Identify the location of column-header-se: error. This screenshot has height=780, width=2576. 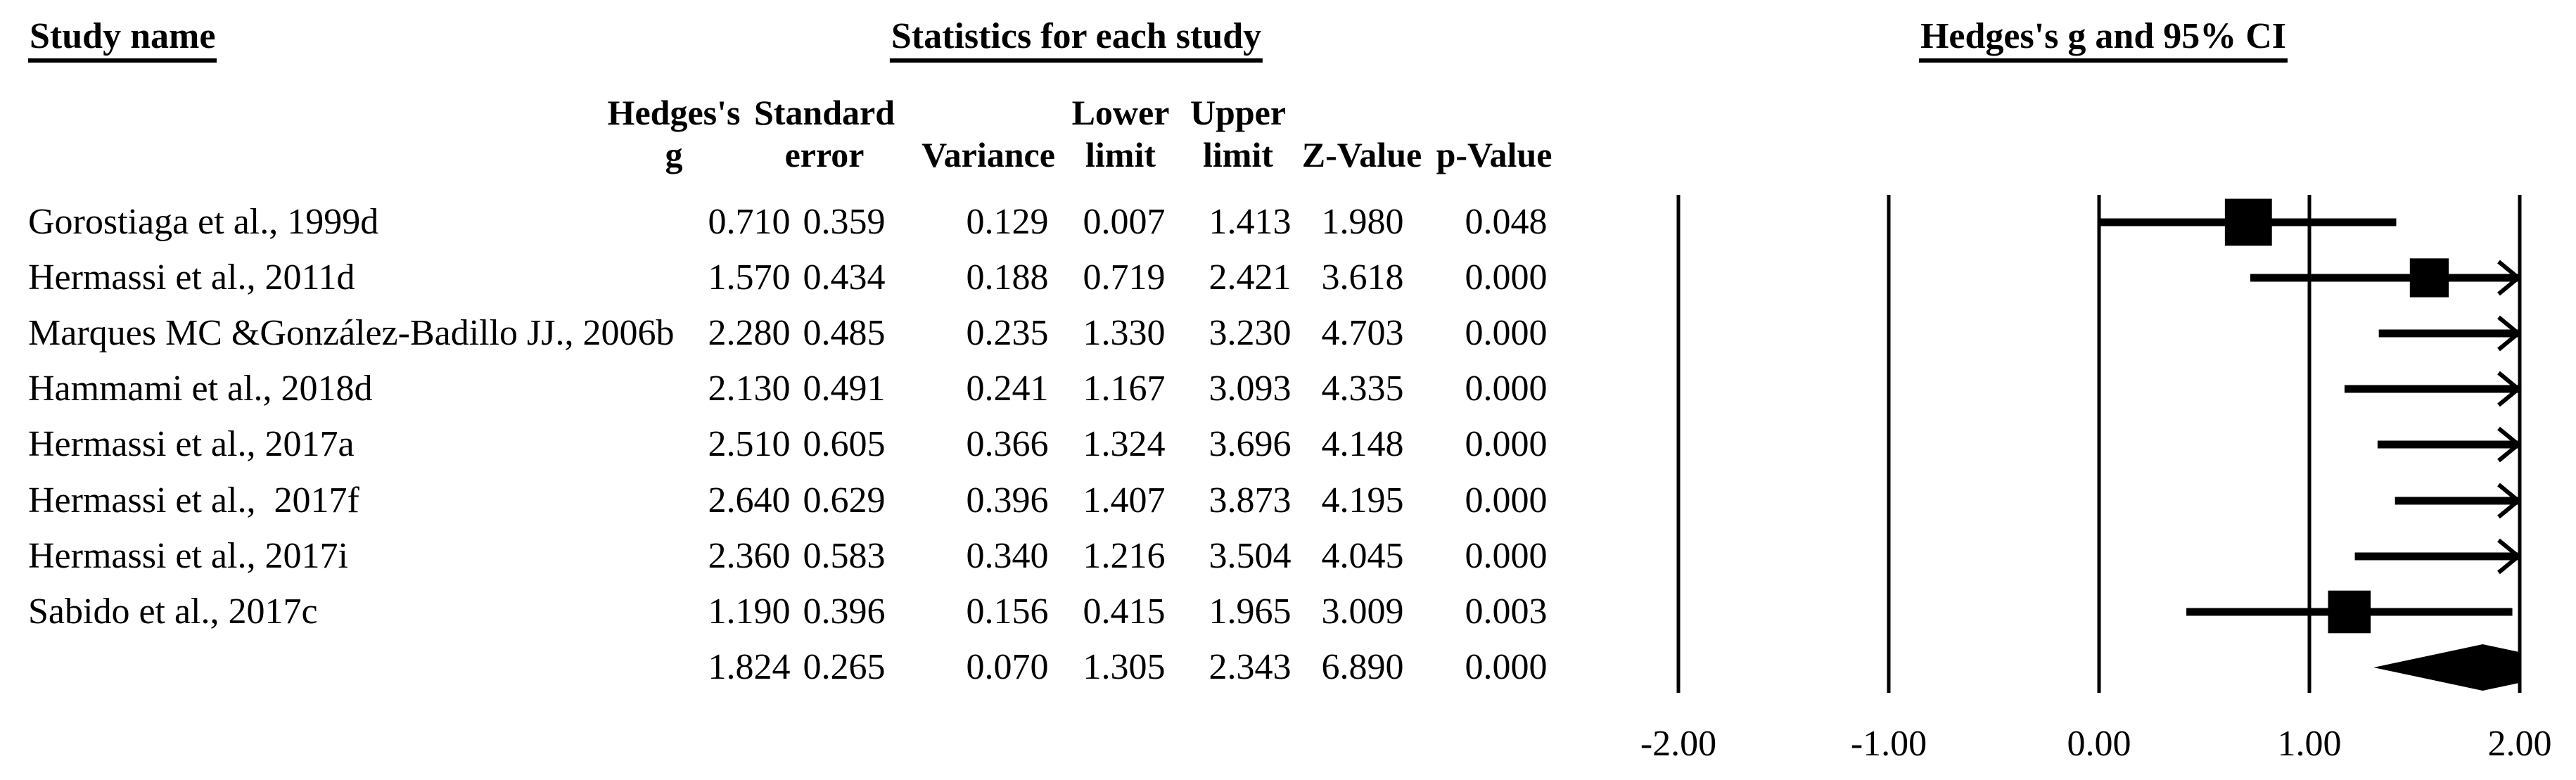
(824, 154).